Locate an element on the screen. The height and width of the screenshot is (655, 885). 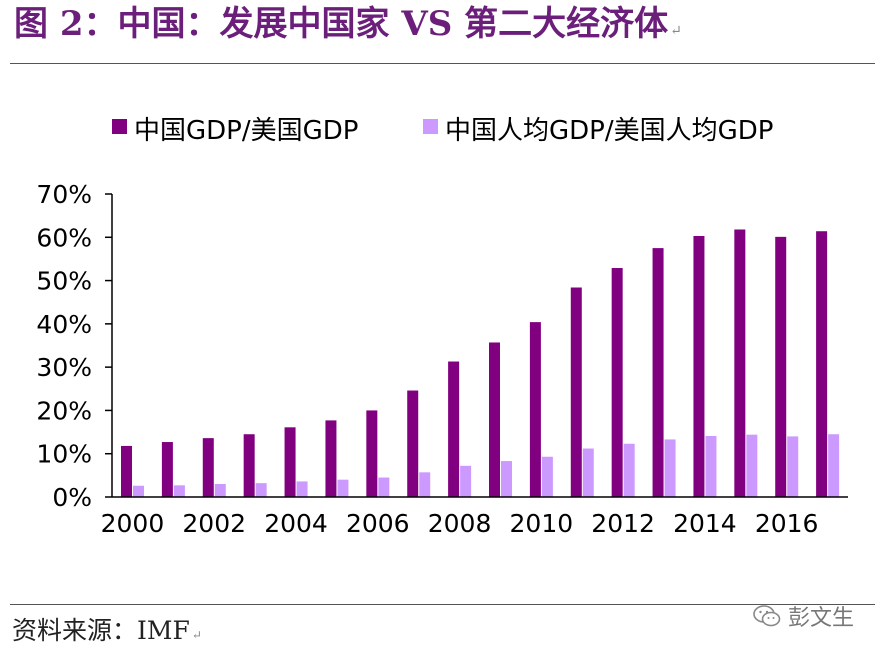
bar-china-gdp-ratio-2010 is located at coordinates (535, 409).